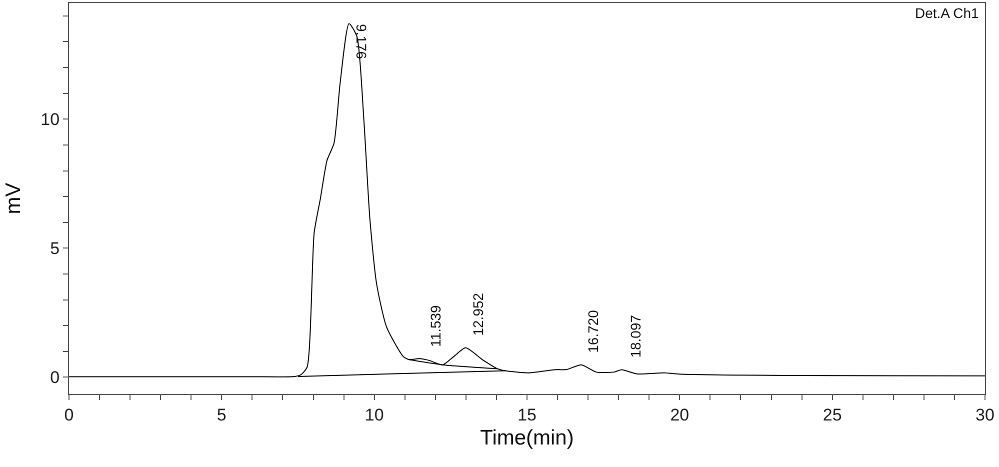 Image resolution: width=999 pixels, height=467 pixels. Describe the element at coordinates (680, 414) in the screenshot. I see `x-tick-label: 20` at that location.